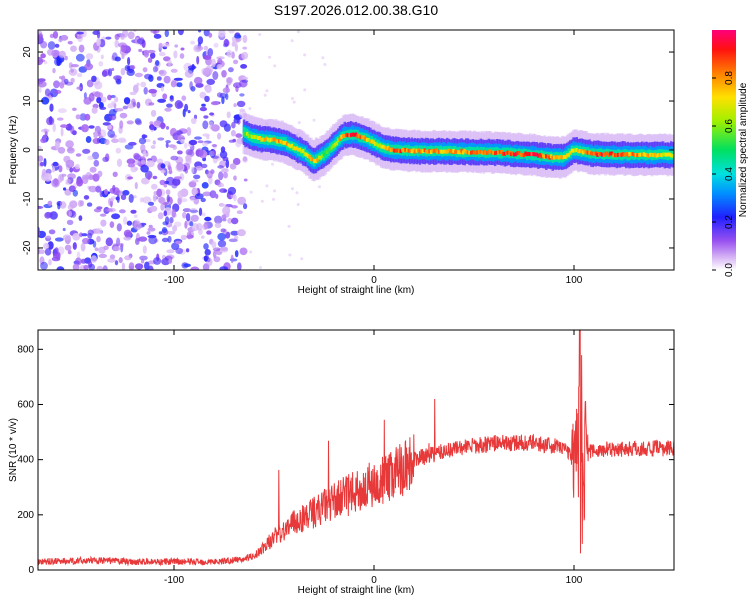 This screenshot has height=600, width=750. I want to click on spectrogram-y-label: Frequency (Hz), so click(13, 150).